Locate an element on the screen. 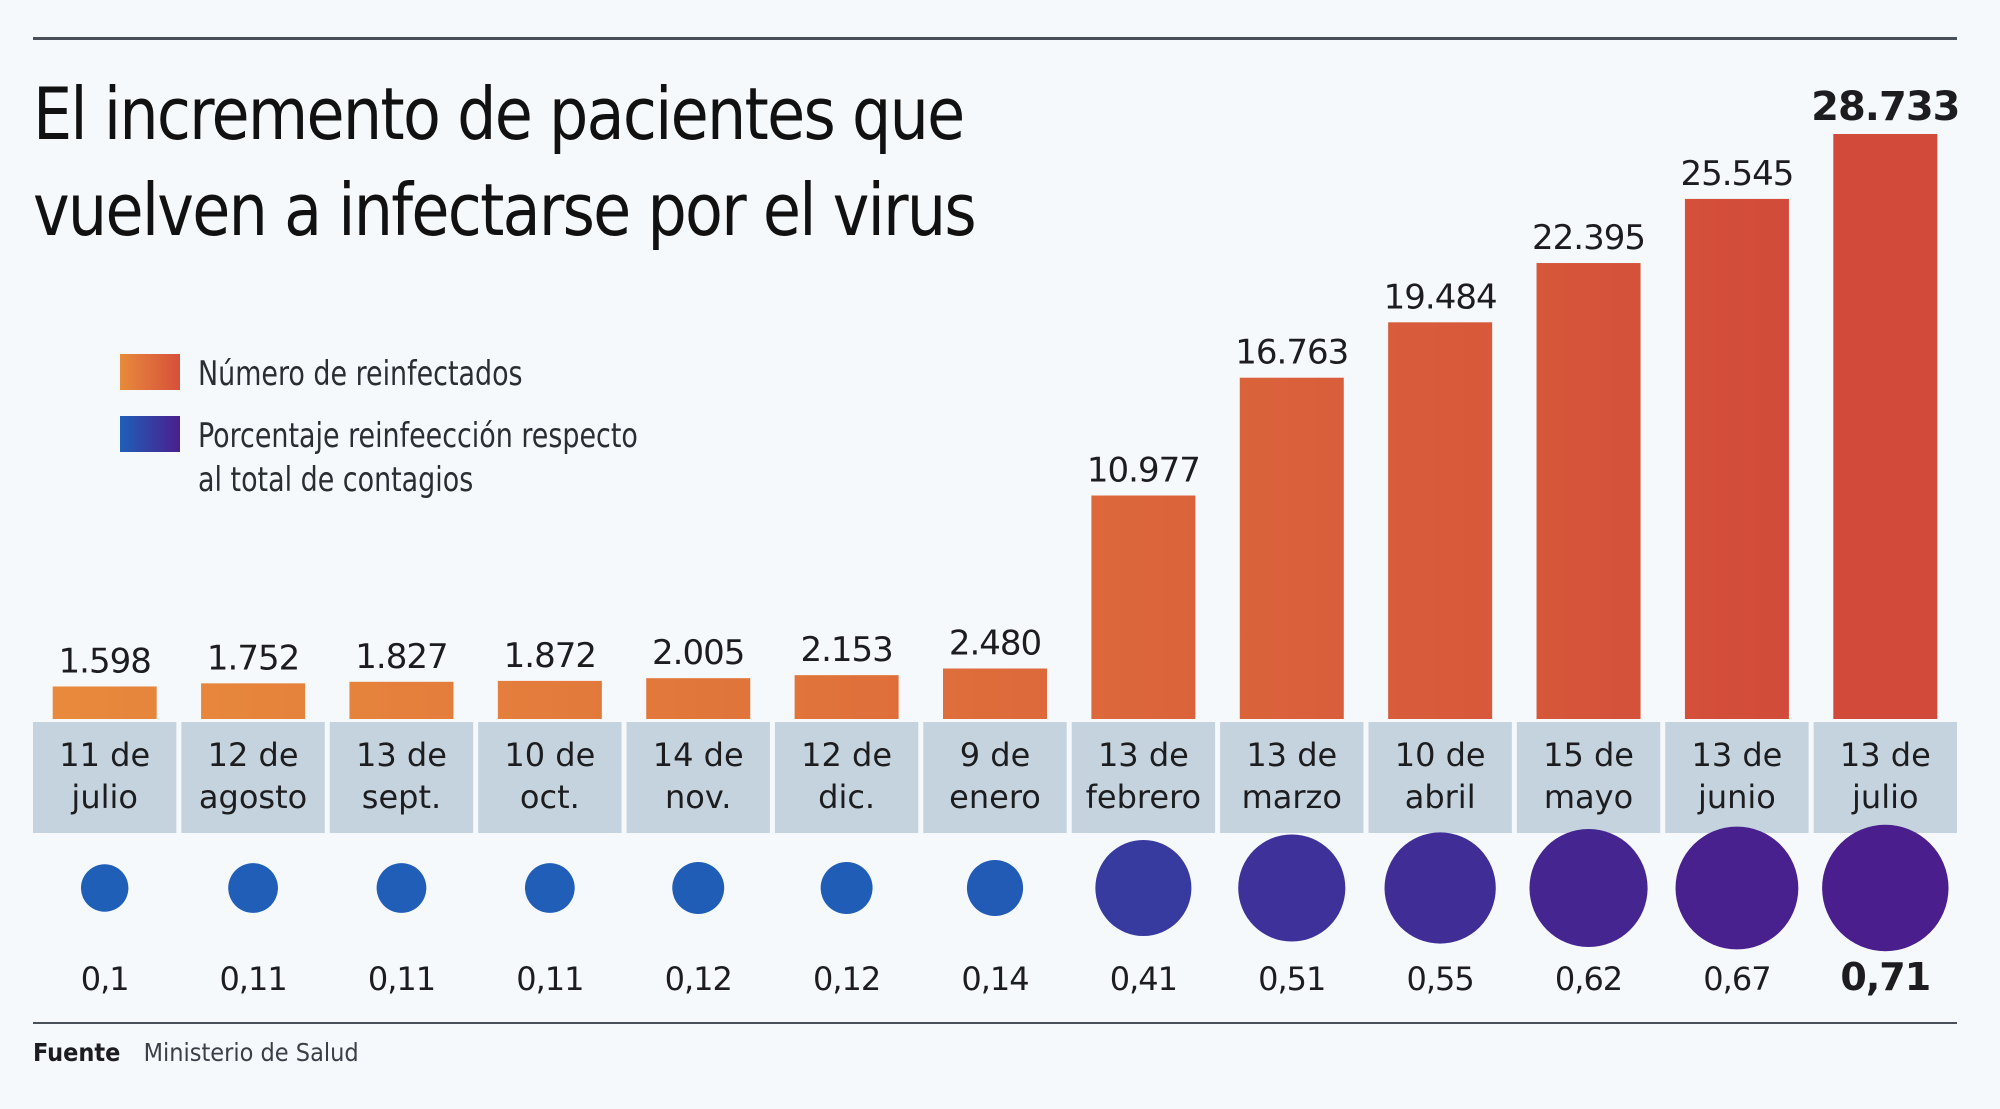  bubble-series is located at coordinates (1014, 888).